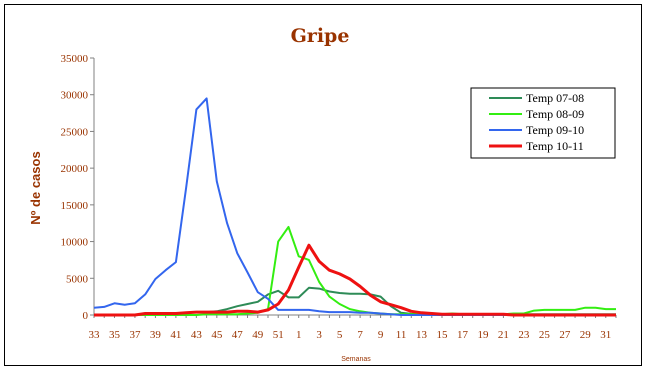 The width and height of the screenshot is (649, 372). Describe the element at coordinates (217, 335) in the screenshot. I see `x-tick-label: 45` at that location.